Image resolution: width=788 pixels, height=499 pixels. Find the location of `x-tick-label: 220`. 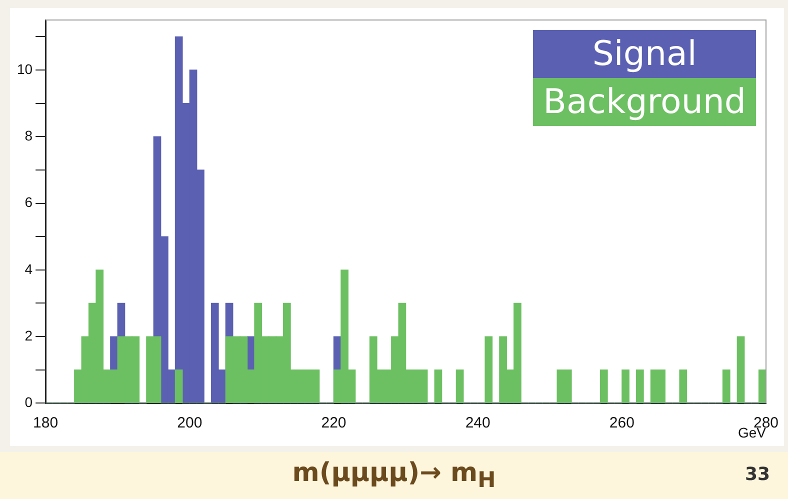

x-tick-label: 220 is located at coordinates (333, 423).